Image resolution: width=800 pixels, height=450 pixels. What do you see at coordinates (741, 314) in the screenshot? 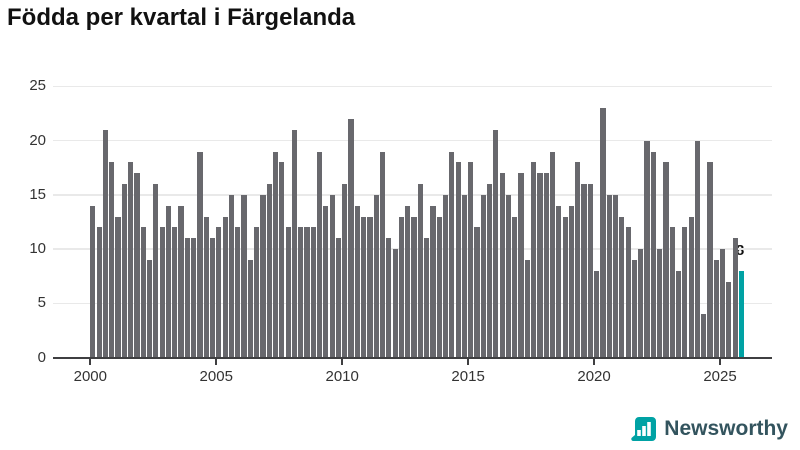
I see `highlighted-bar` at bounding box center [741, 314].